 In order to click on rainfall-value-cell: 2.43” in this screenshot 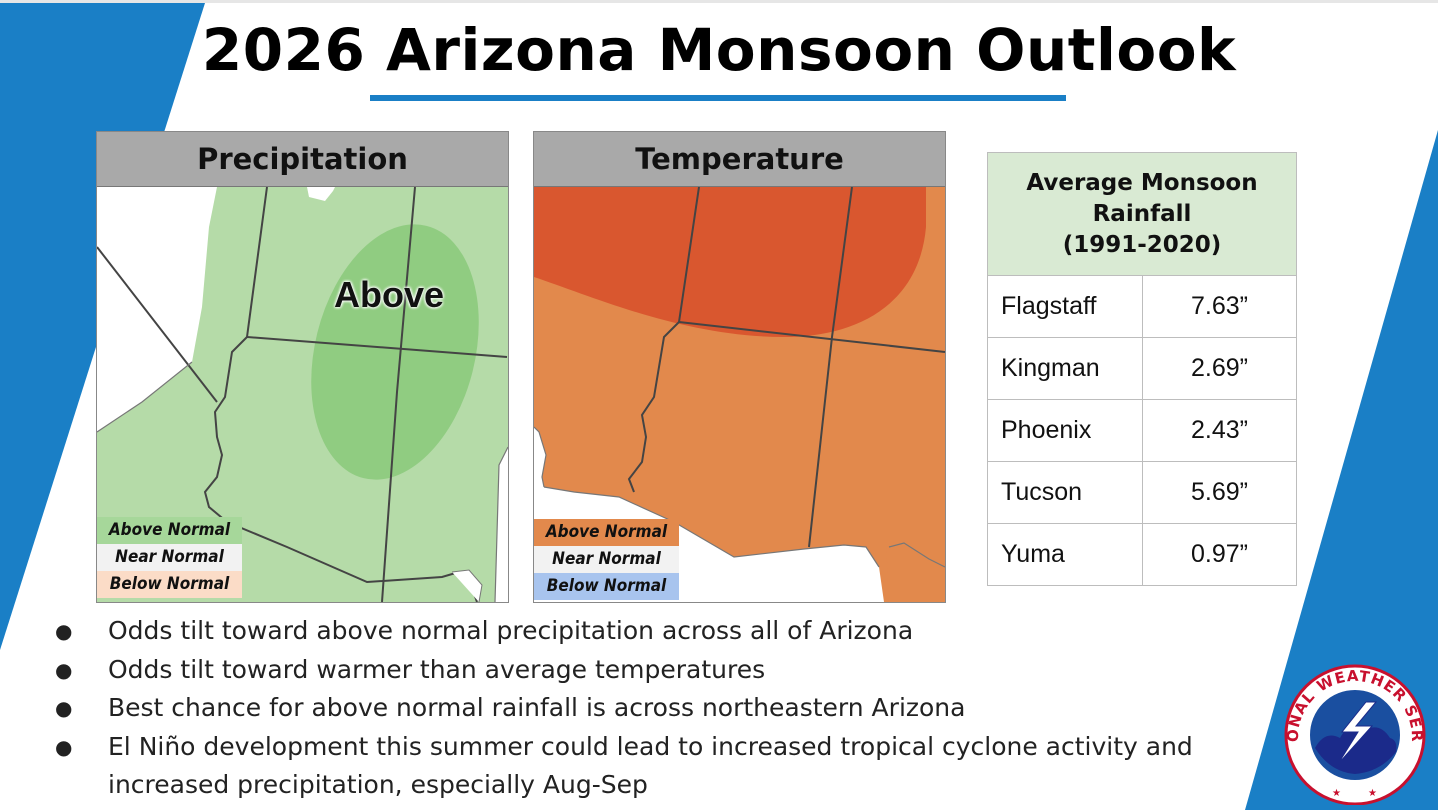, I will do `click(1219, 430)`.